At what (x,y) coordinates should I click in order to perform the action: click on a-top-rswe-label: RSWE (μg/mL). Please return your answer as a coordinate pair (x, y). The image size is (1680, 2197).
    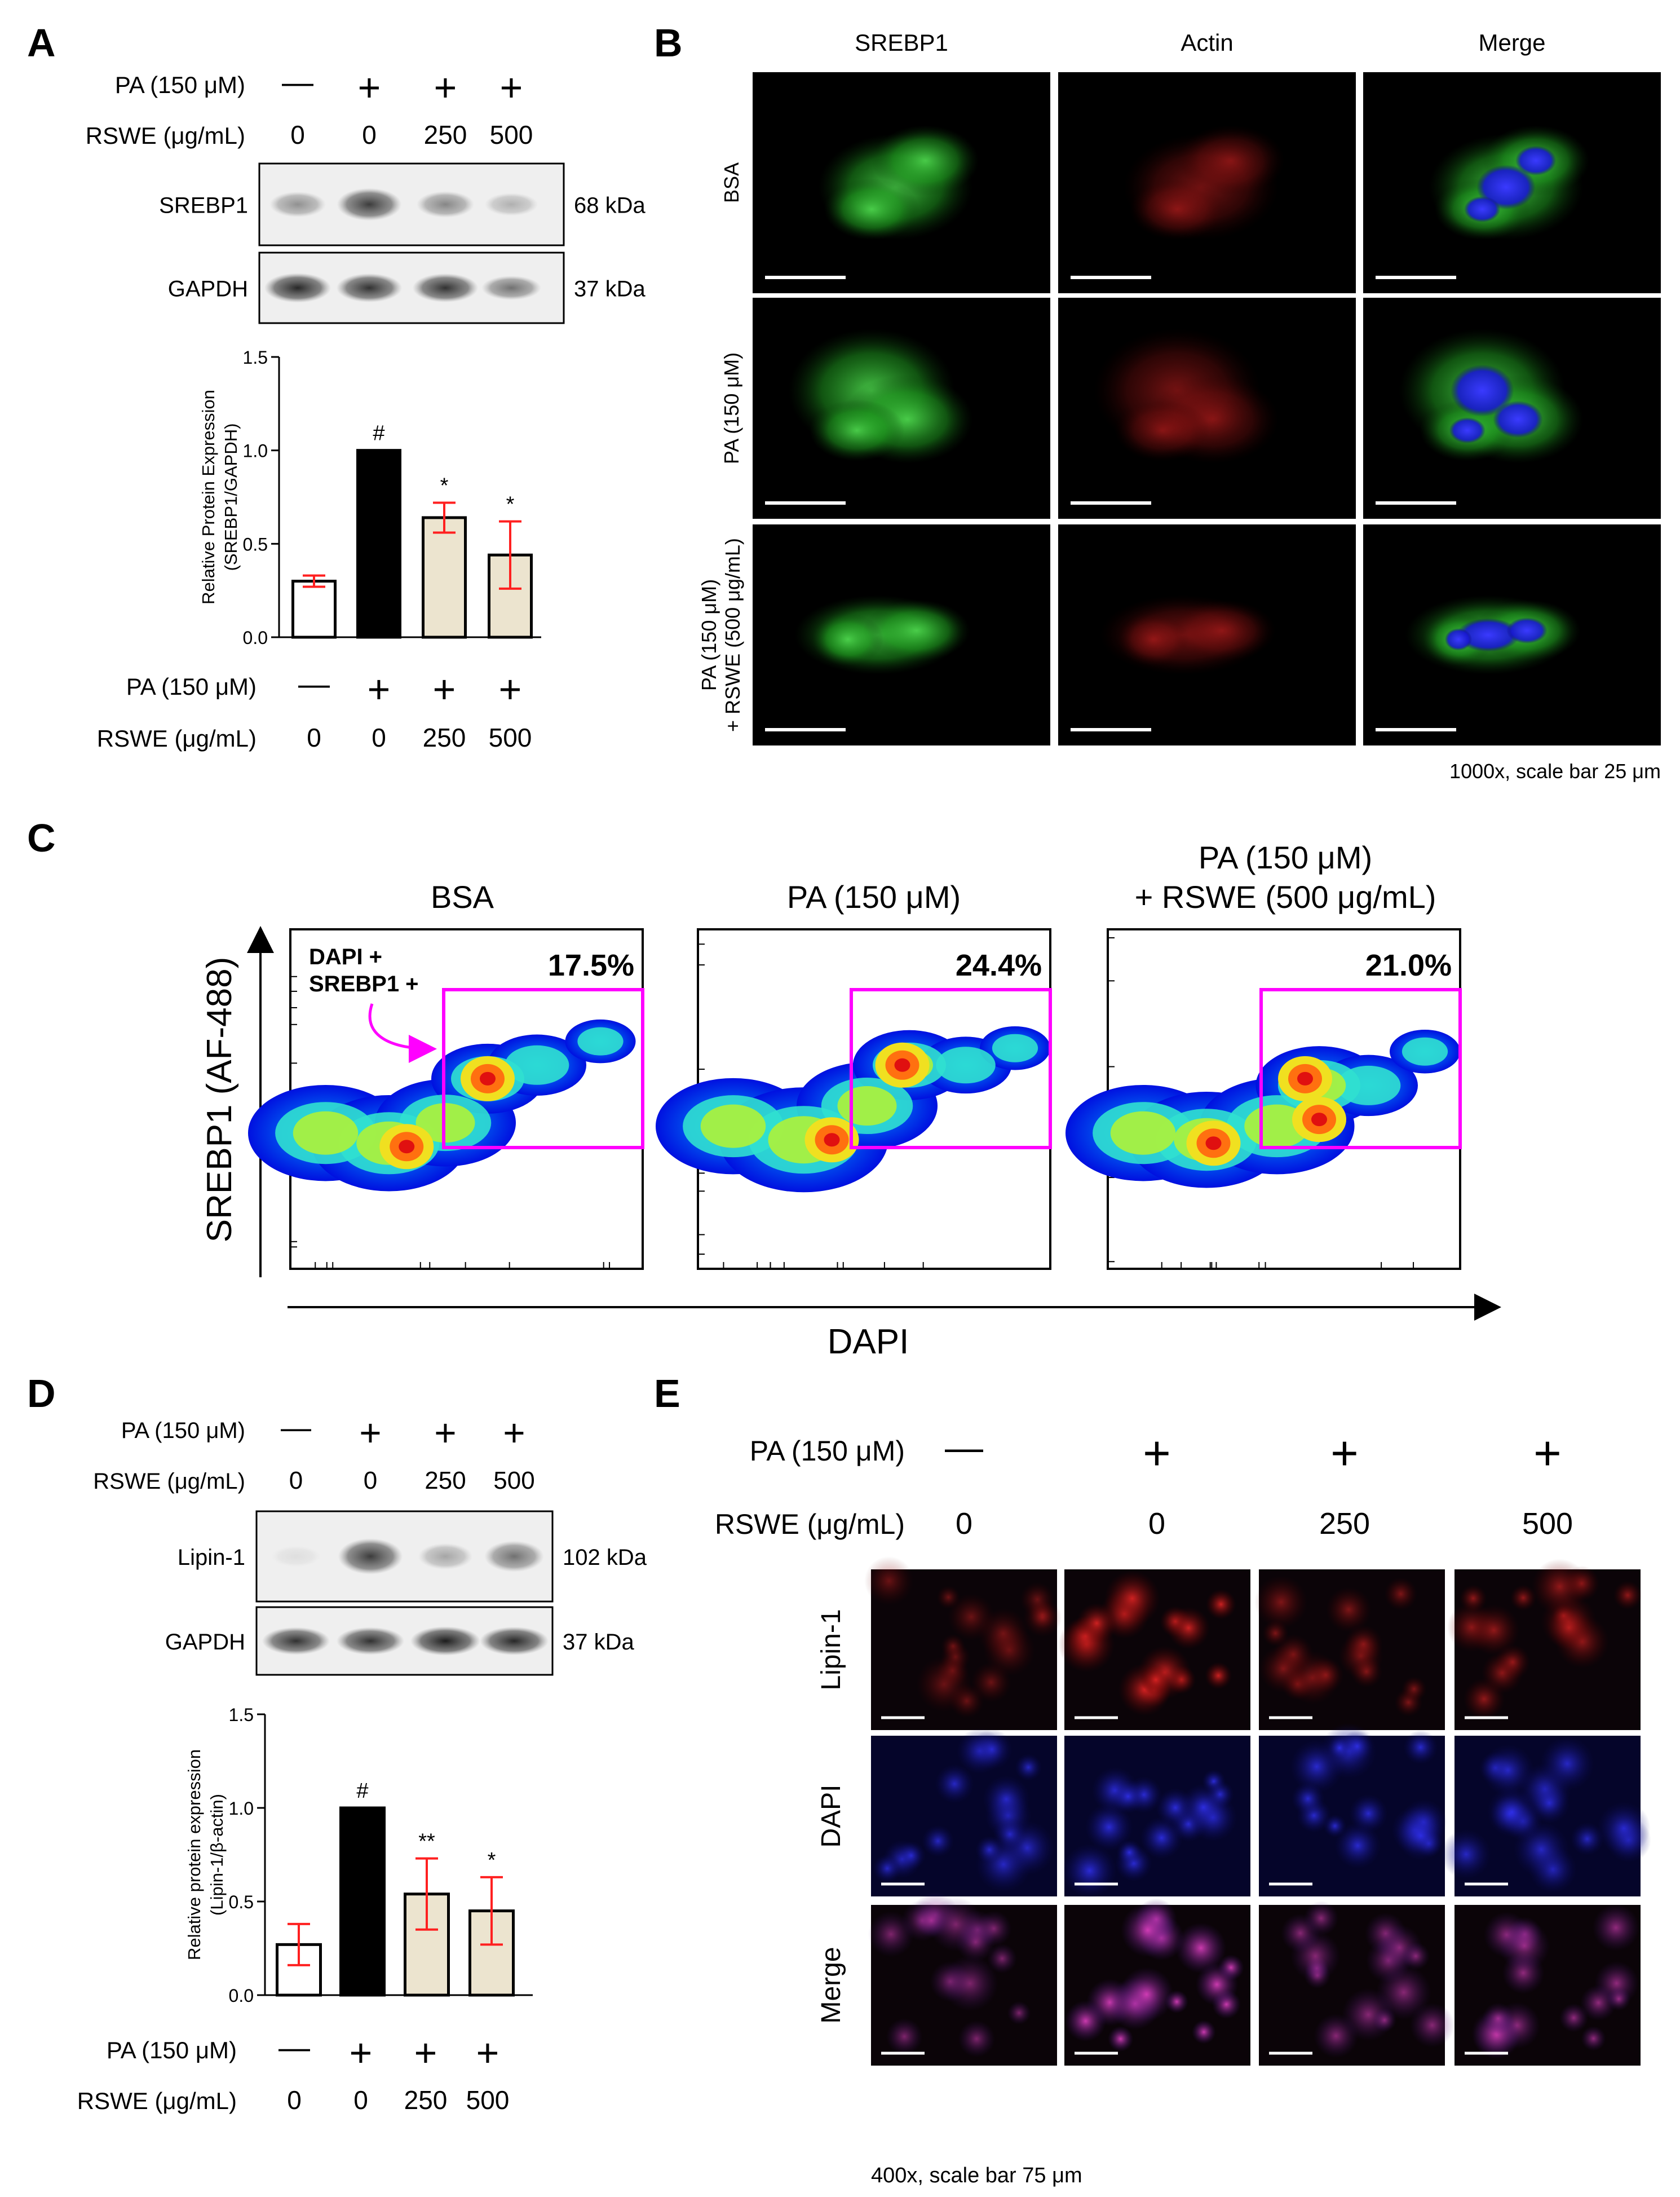
    Looking at the image, I should click on (165, 135).